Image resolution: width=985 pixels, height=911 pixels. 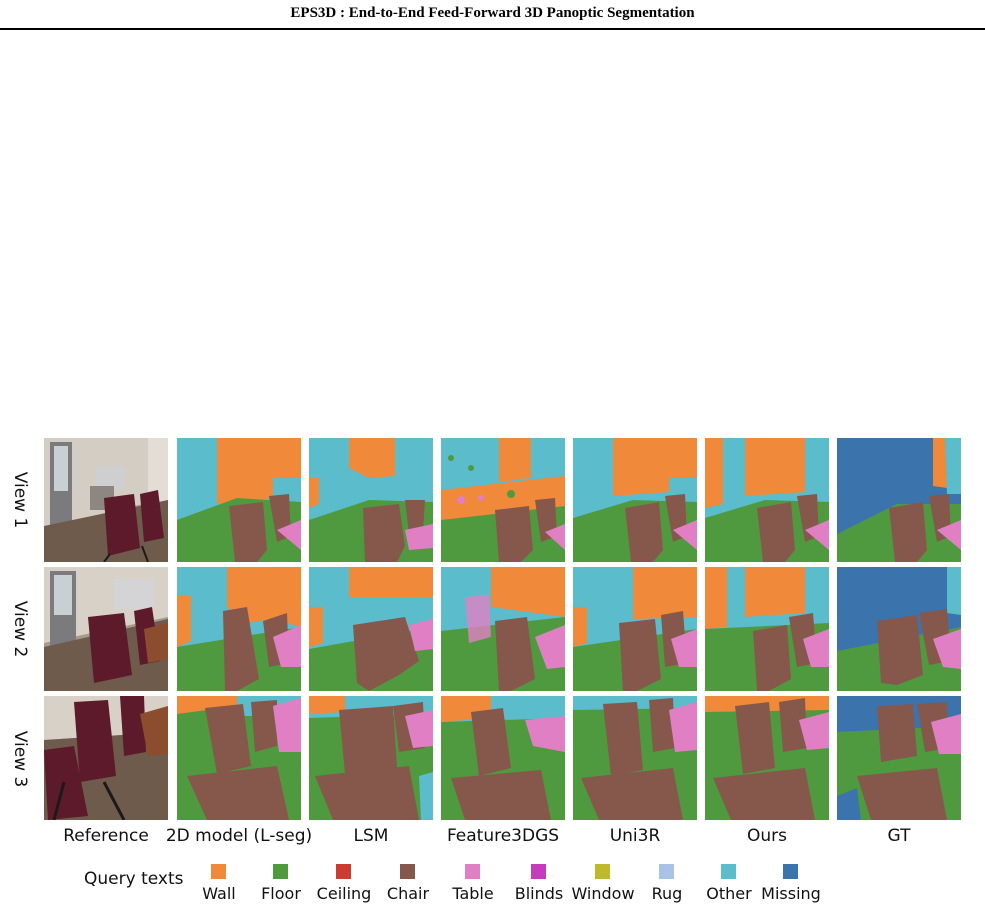 I want to click on legend-label-other: Other, so click(x=729, y=893).